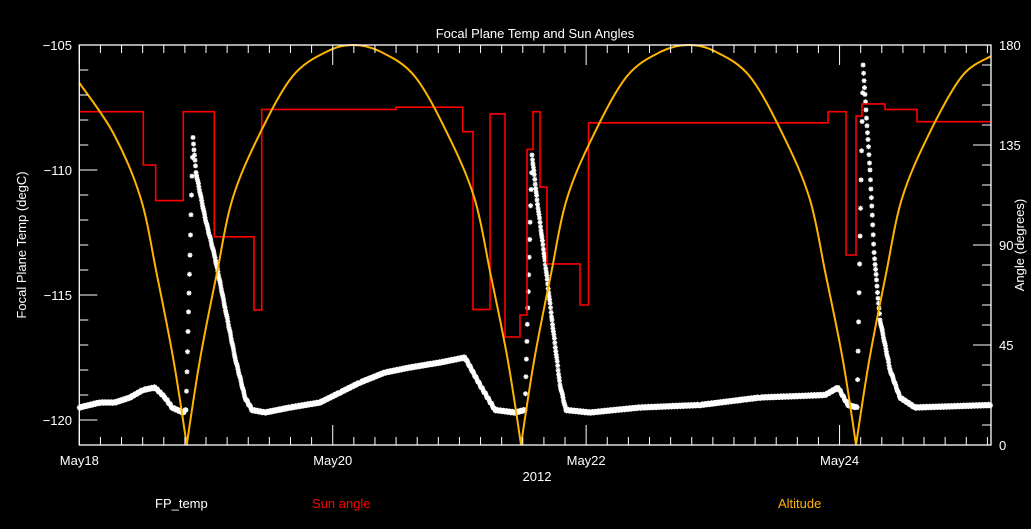 The image size is (1031, 529). I want to click on x-tick-label: May22, so click(586, 460).